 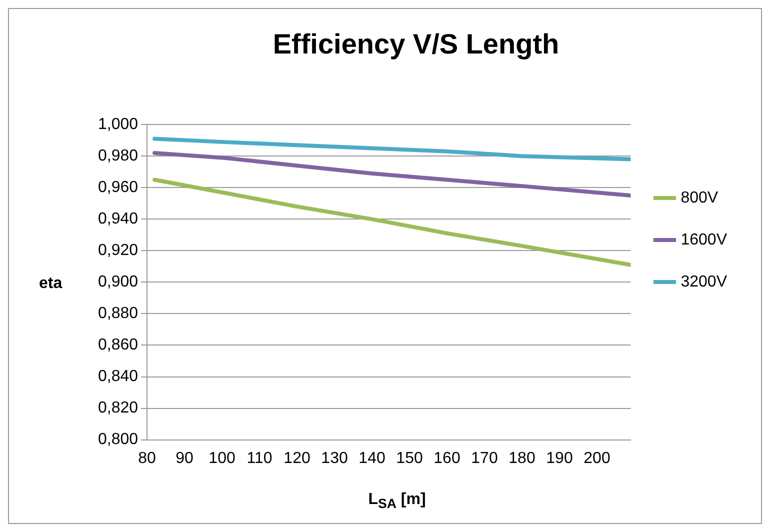 What do you see at coordinates (334, 458) in the screenshot?
I see `x-tick-label: 130` at bounding box center [334, 458].